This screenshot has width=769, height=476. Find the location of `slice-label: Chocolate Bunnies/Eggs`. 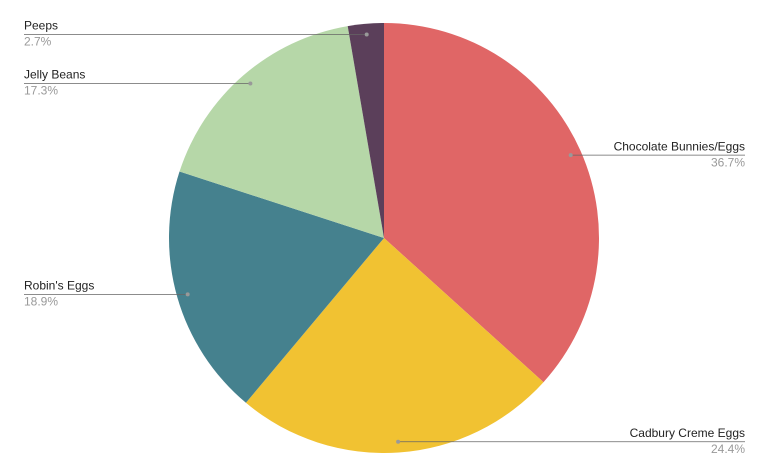

slice-label: Chocolate Bunnies/Eggs is located at coordinates (679, 146).